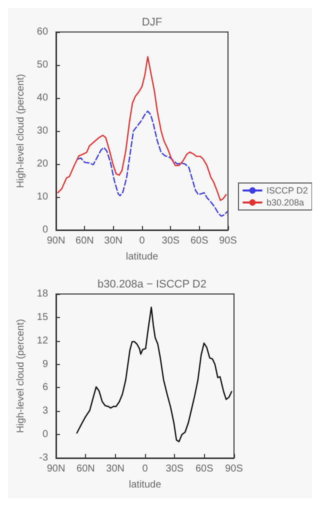  What do you see at coordinates (152, 284) in the screenshot?
I see `chart-title: b30.208a − ISCCP D2` at bounding box center [152, 284].